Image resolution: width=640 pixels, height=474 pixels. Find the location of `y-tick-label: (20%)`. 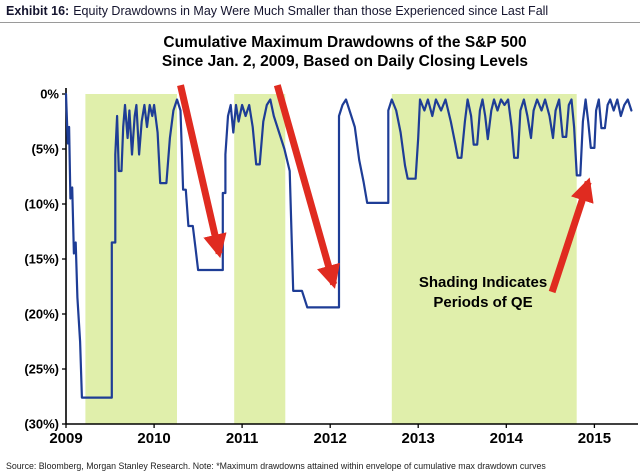

y-tick-label: (20%) is located at coordinates (41, 314).